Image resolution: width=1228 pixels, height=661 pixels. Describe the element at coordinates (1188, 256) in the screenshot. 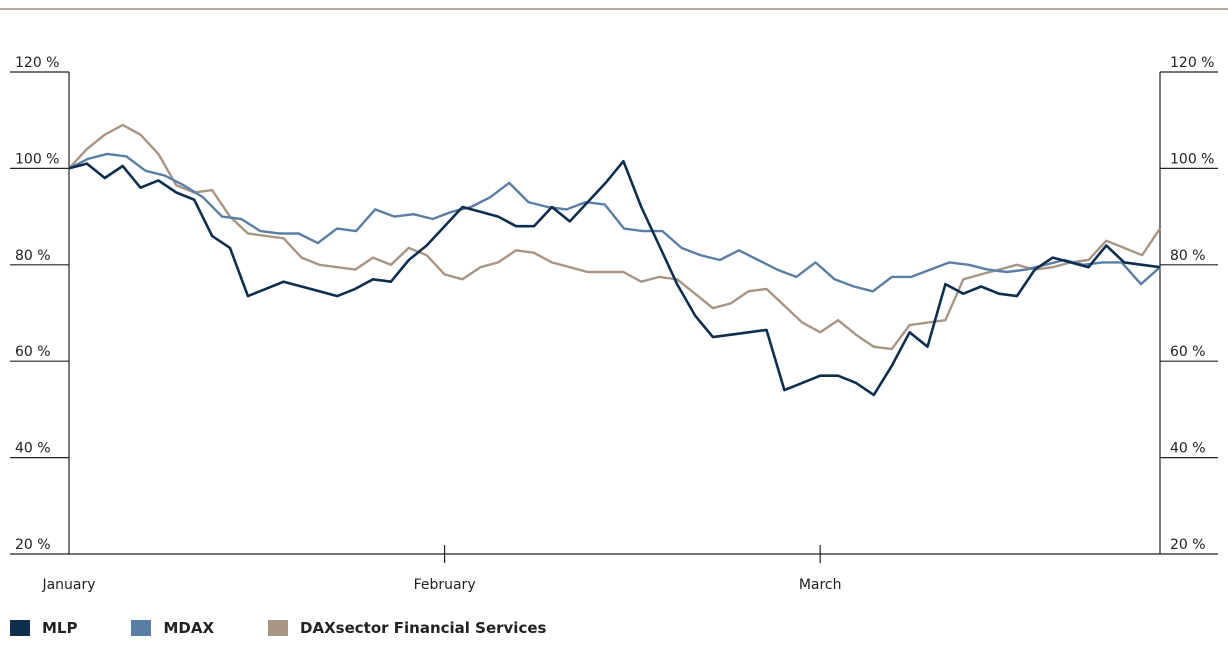

I see `y-tick-label-right: 80 %` at that location.